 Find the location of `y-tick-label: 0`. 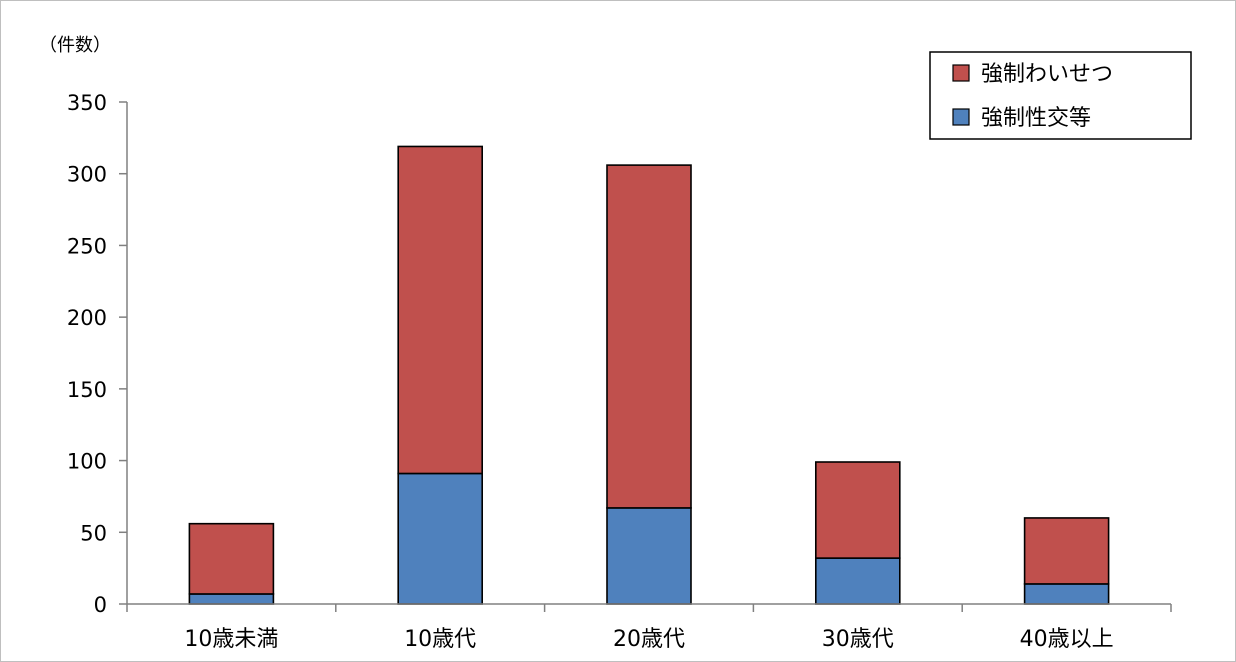

y-tick-label: 0 is located at coordinates (100, 605).